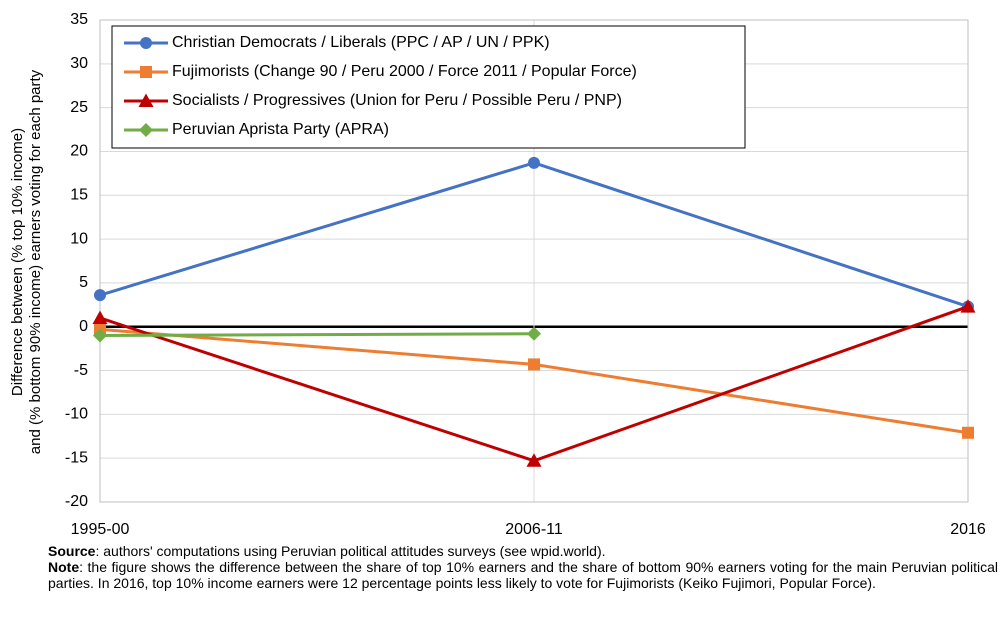  What do you see at coordinates (534, 529) in the screenshot?
I see `x-tick-label: 2006-11` at bounding box center [534, 529].